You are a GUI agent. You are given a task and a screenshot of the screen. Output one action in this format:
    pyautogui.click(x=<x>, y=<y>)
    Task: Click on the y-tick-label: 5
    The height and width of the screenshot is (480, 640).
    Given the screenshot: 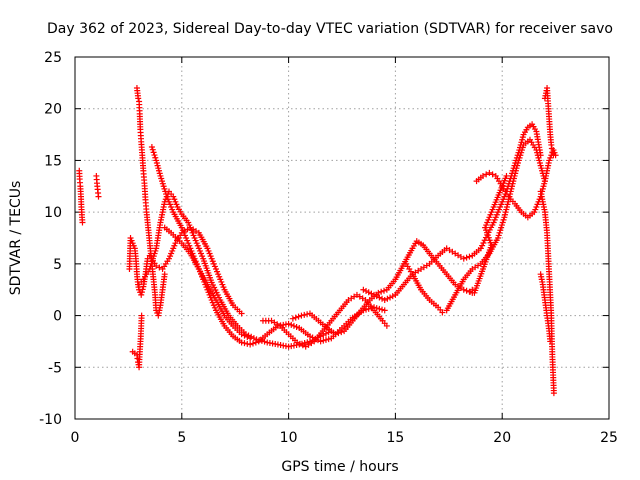 What is the action you would take?
    pyautogui.click(x=57, y=265)
    